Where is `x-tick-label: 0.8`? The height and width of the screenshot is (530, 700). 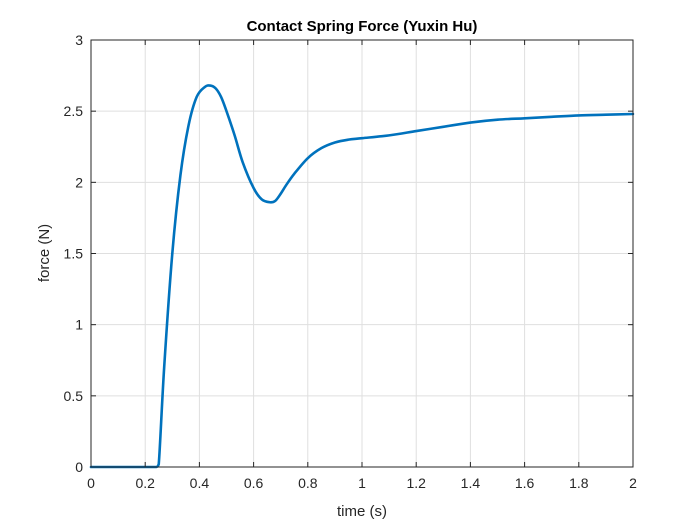
x-tick-label: 0.8 is located at coordinates (308, 483).